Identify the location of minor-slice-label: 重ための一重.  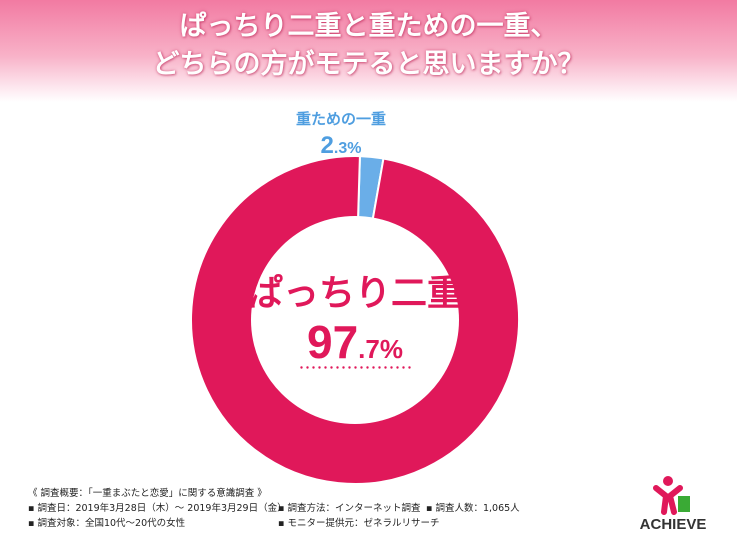
(341, 119).